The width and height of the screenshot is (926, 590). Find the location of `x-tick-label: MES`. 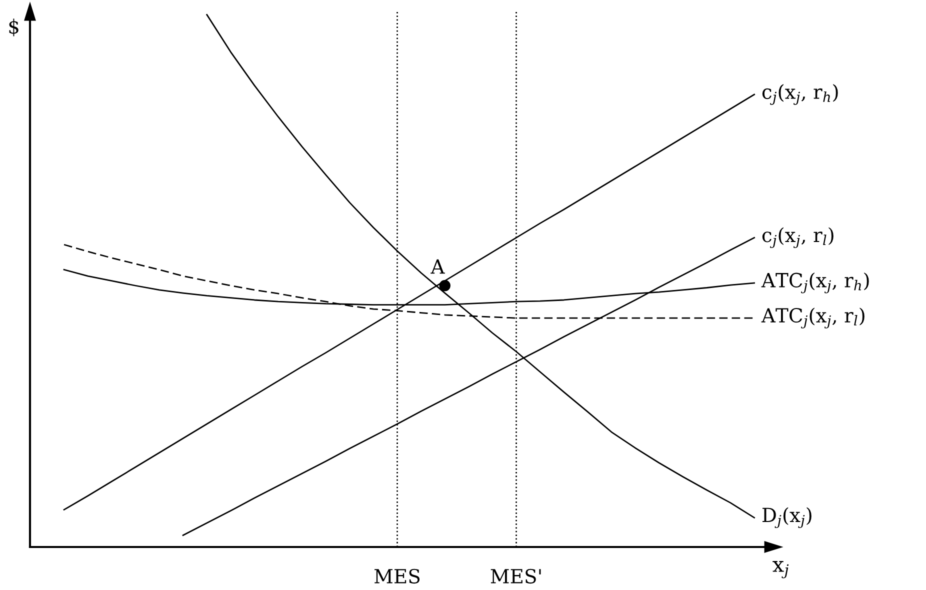

x-tick-label: MES is located at coordinates (397, 576).